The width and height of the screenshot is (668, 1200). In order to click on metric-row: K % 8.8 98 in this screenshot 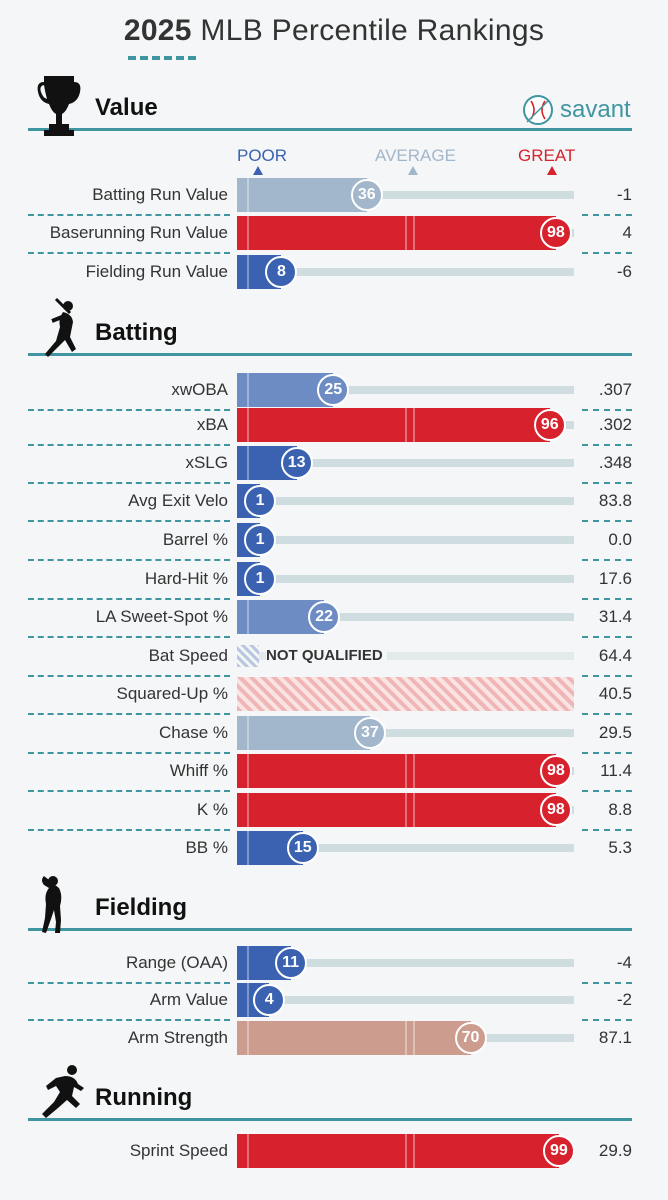, I will do `click(334, 810)`.